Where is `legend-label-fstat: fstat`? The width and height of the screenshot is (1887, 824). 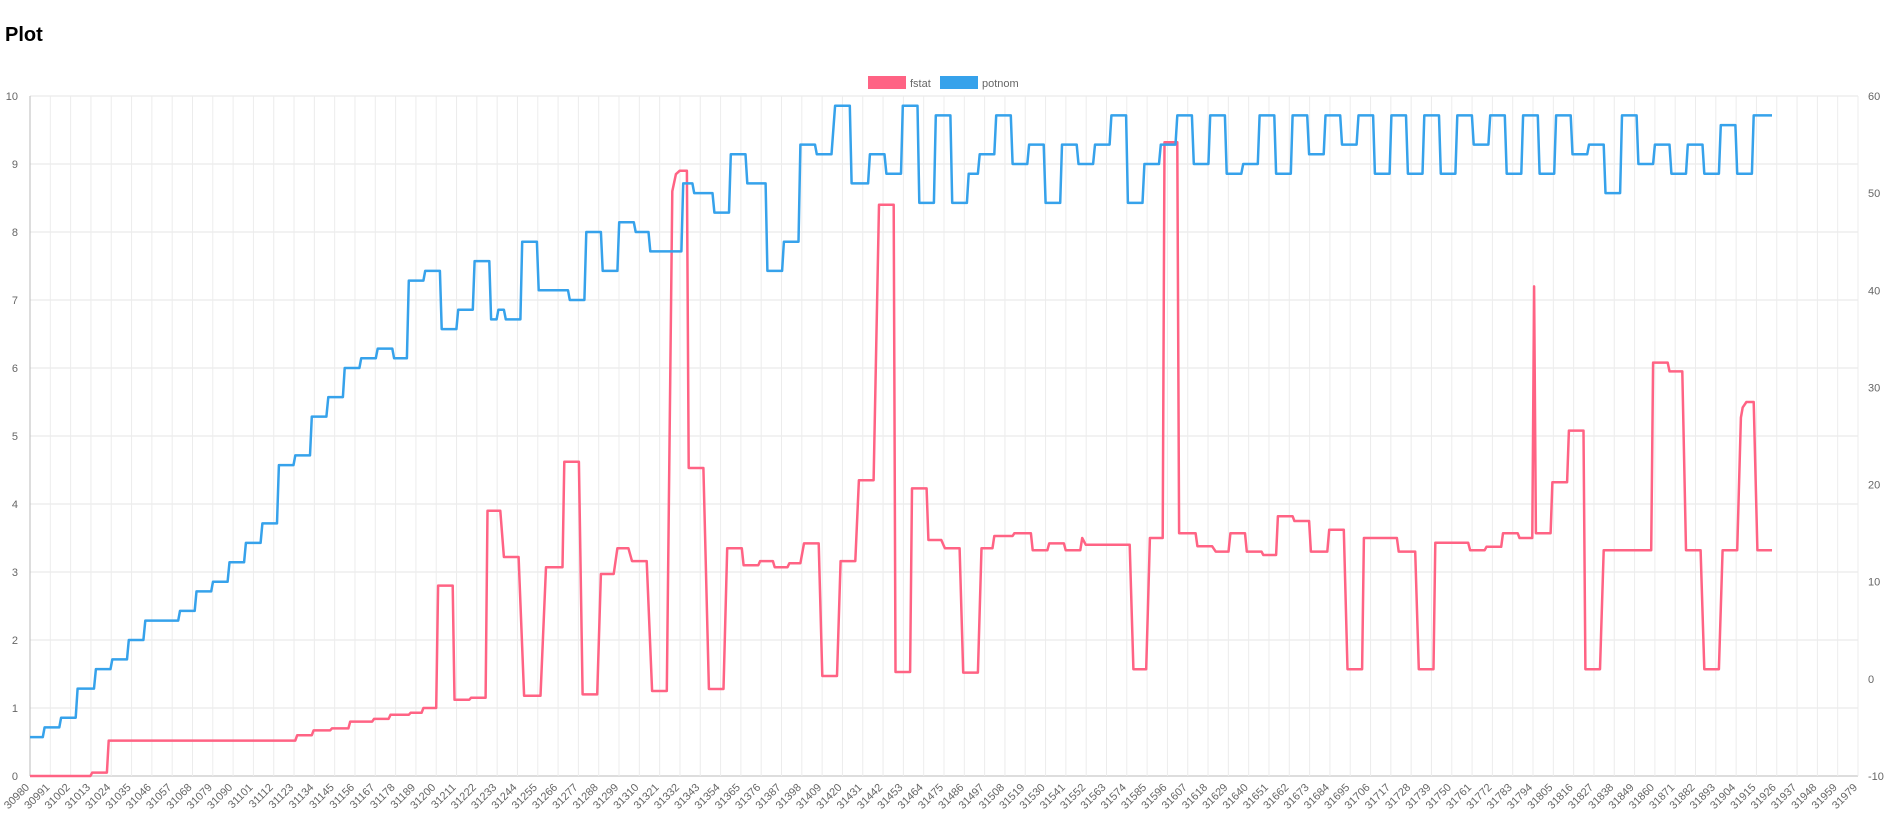
legend-label-fstat: fstat is located at coordinates (920, 84).